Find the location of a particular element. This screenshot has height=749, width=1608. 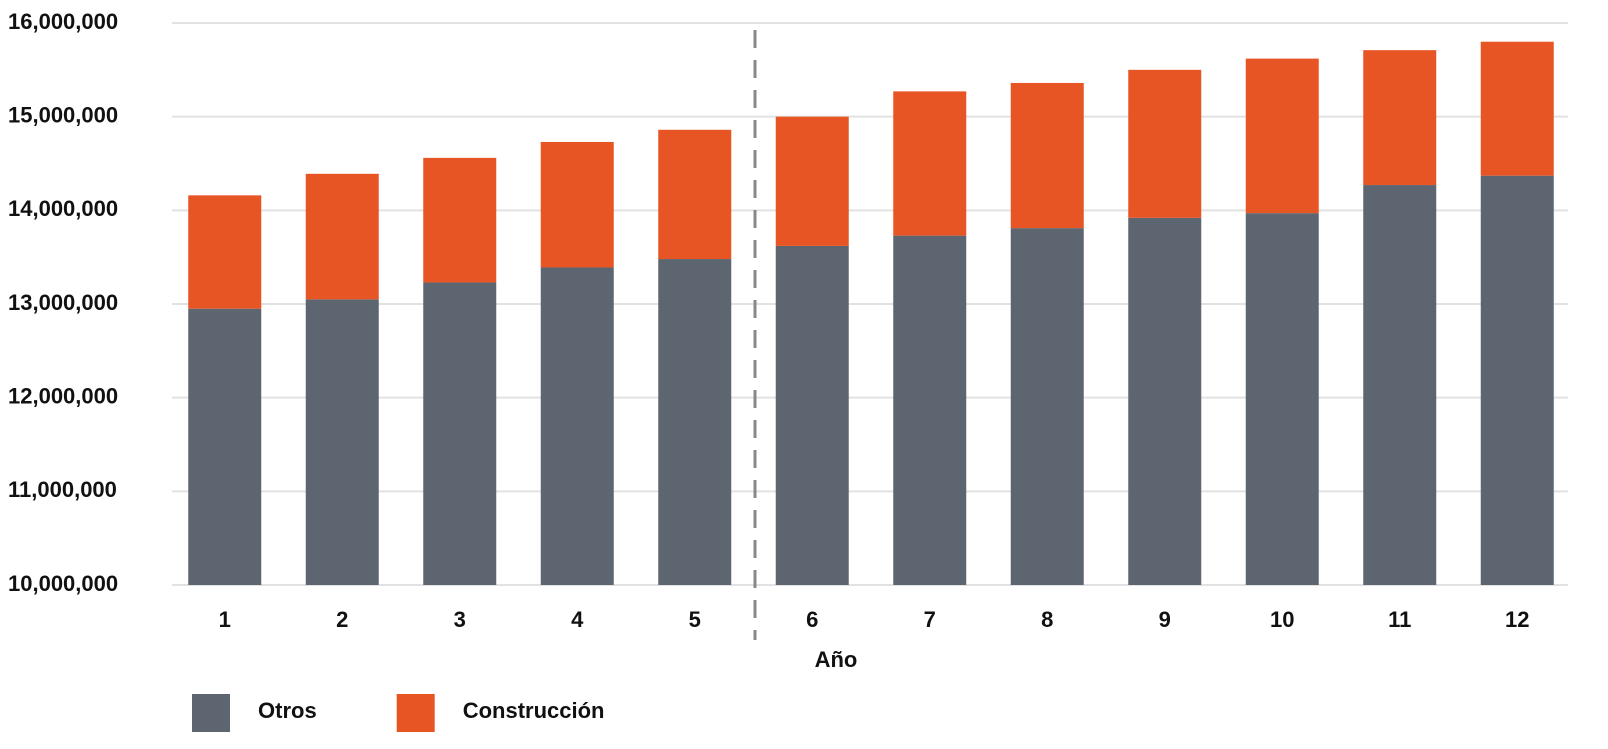

y-tick-label: 16,000,000 is located at coordinates (63, 21).